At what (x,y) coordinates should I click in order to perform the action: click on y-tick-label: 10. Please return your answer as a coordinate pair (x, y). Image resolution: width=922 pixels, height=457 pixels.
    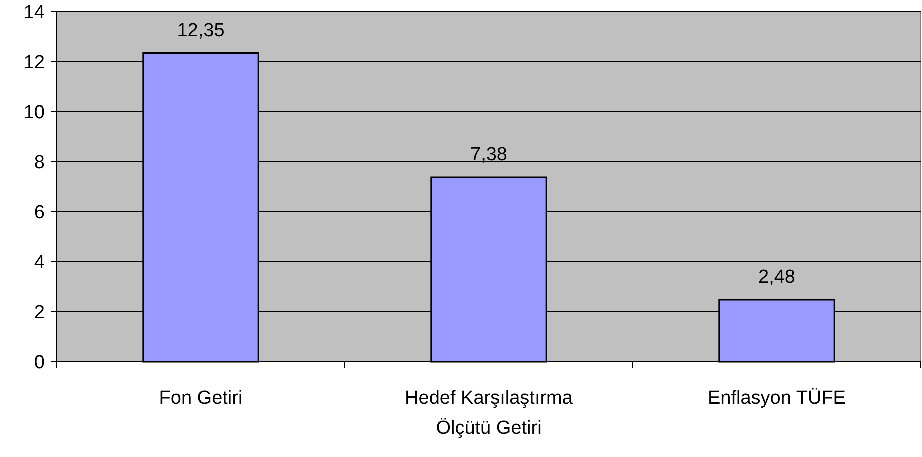
    Looking at the image, I should click on (34, 113).